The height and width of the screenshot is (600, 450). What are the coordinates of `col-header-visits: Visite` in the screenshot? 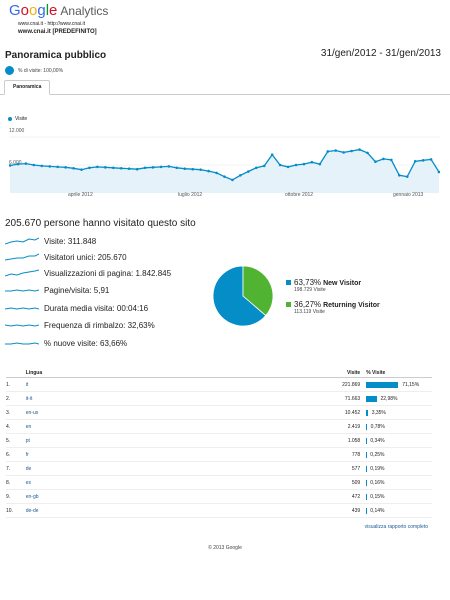 It's located at (343, 373).